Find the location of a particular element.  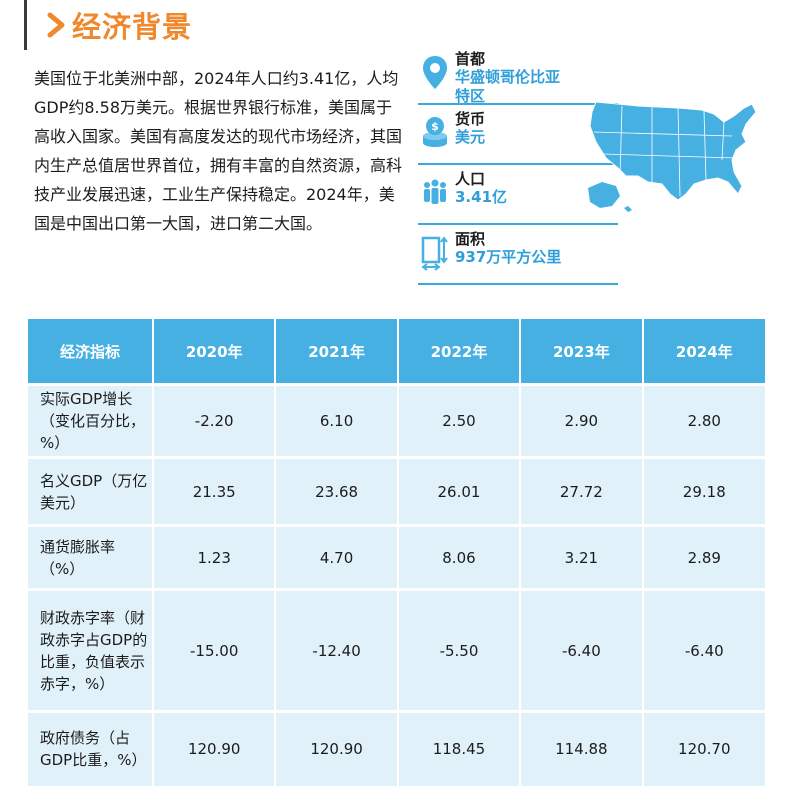

people-icon is located at coordinates (435, 191).